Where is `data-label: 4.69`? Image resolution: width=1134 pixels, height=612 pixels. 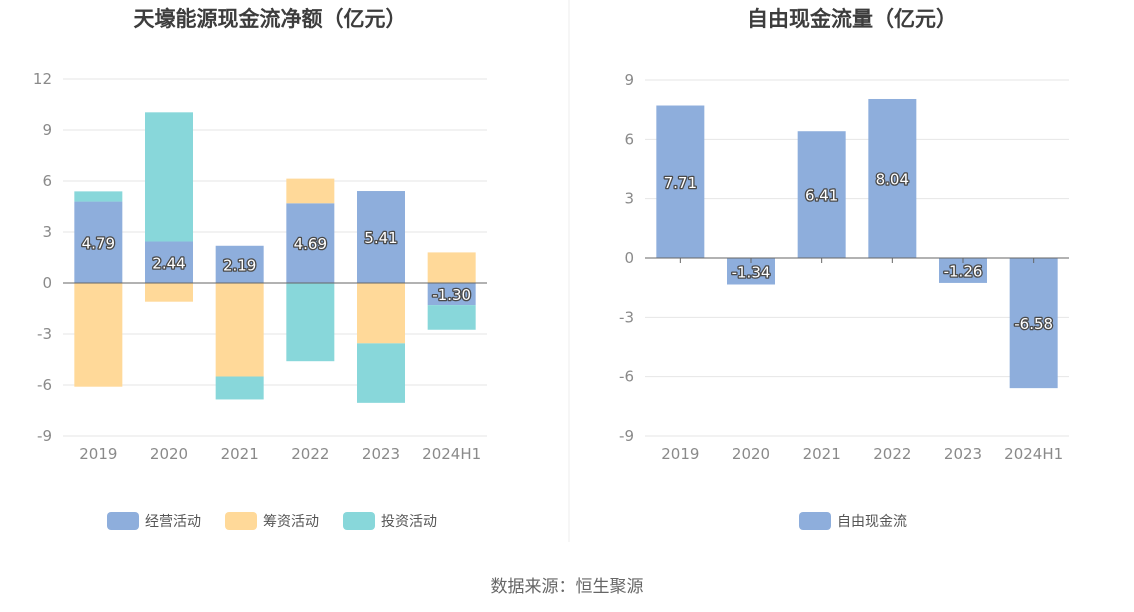
data-label: 4.69 is located at coordinates (310, 244).